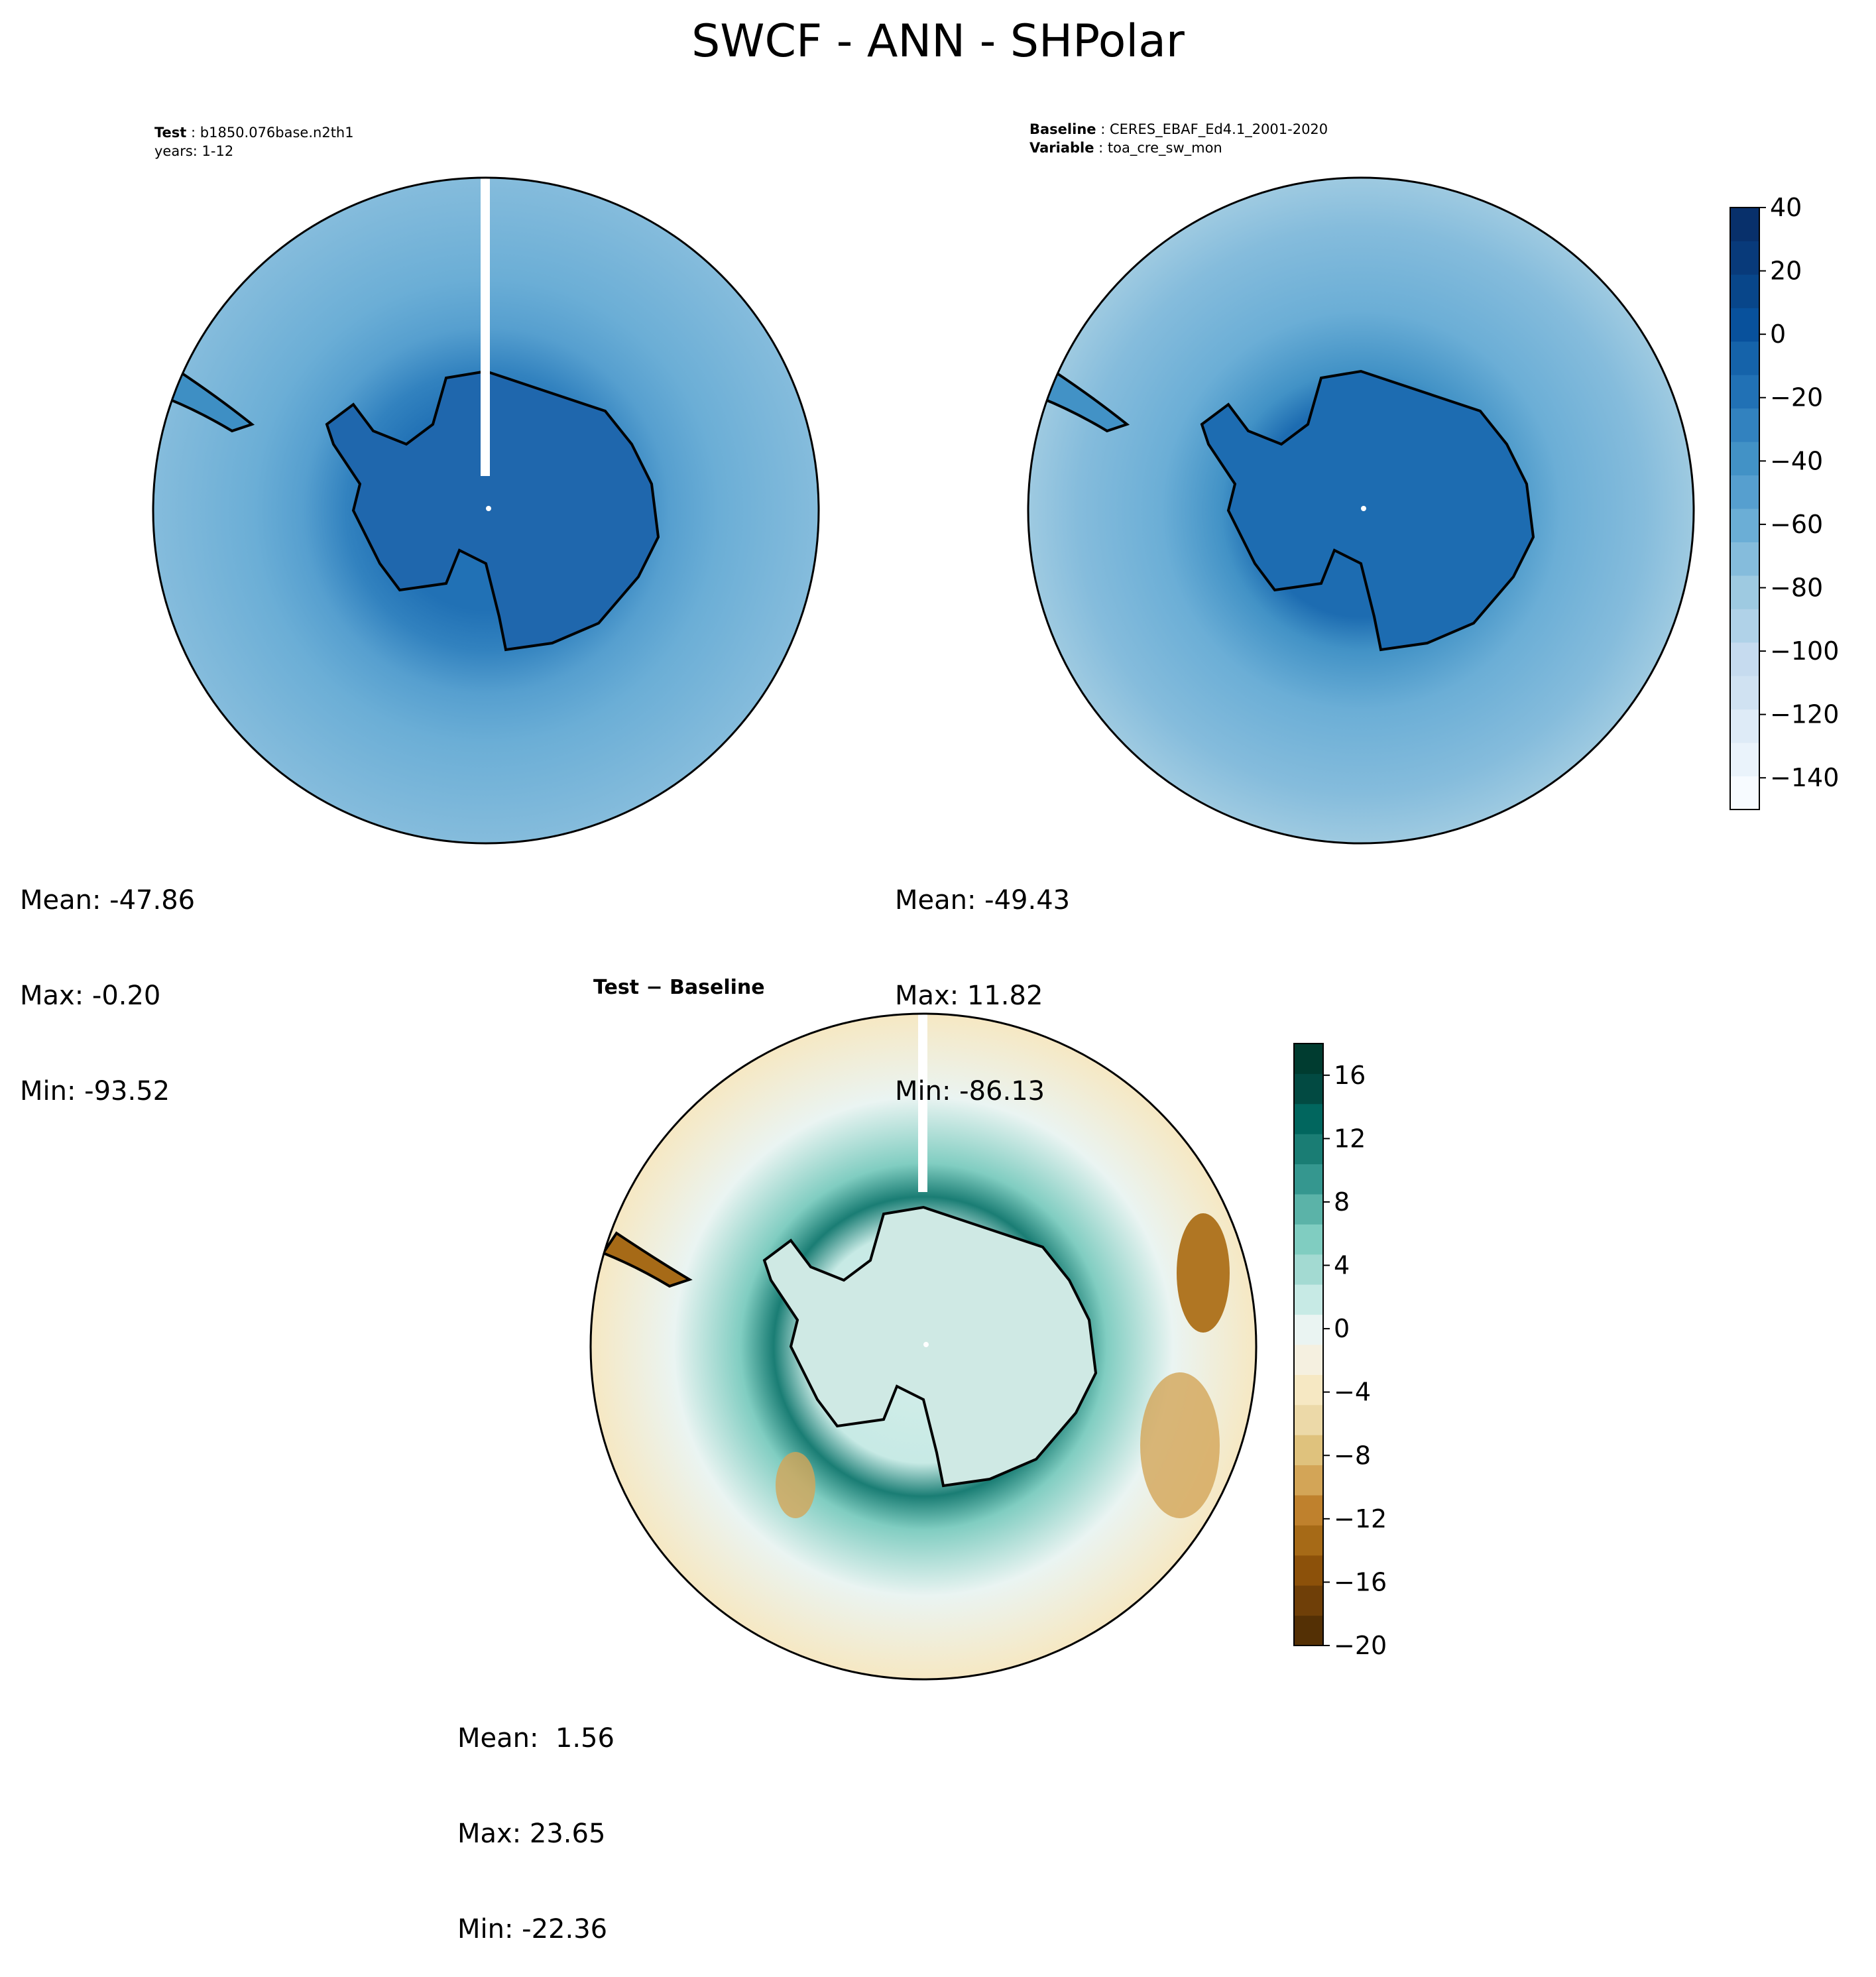  What do you see at coordinates (108, 900) in the screenshot?
I see `test-mean: Mean: -47.86` at bounding box center [108, 900].